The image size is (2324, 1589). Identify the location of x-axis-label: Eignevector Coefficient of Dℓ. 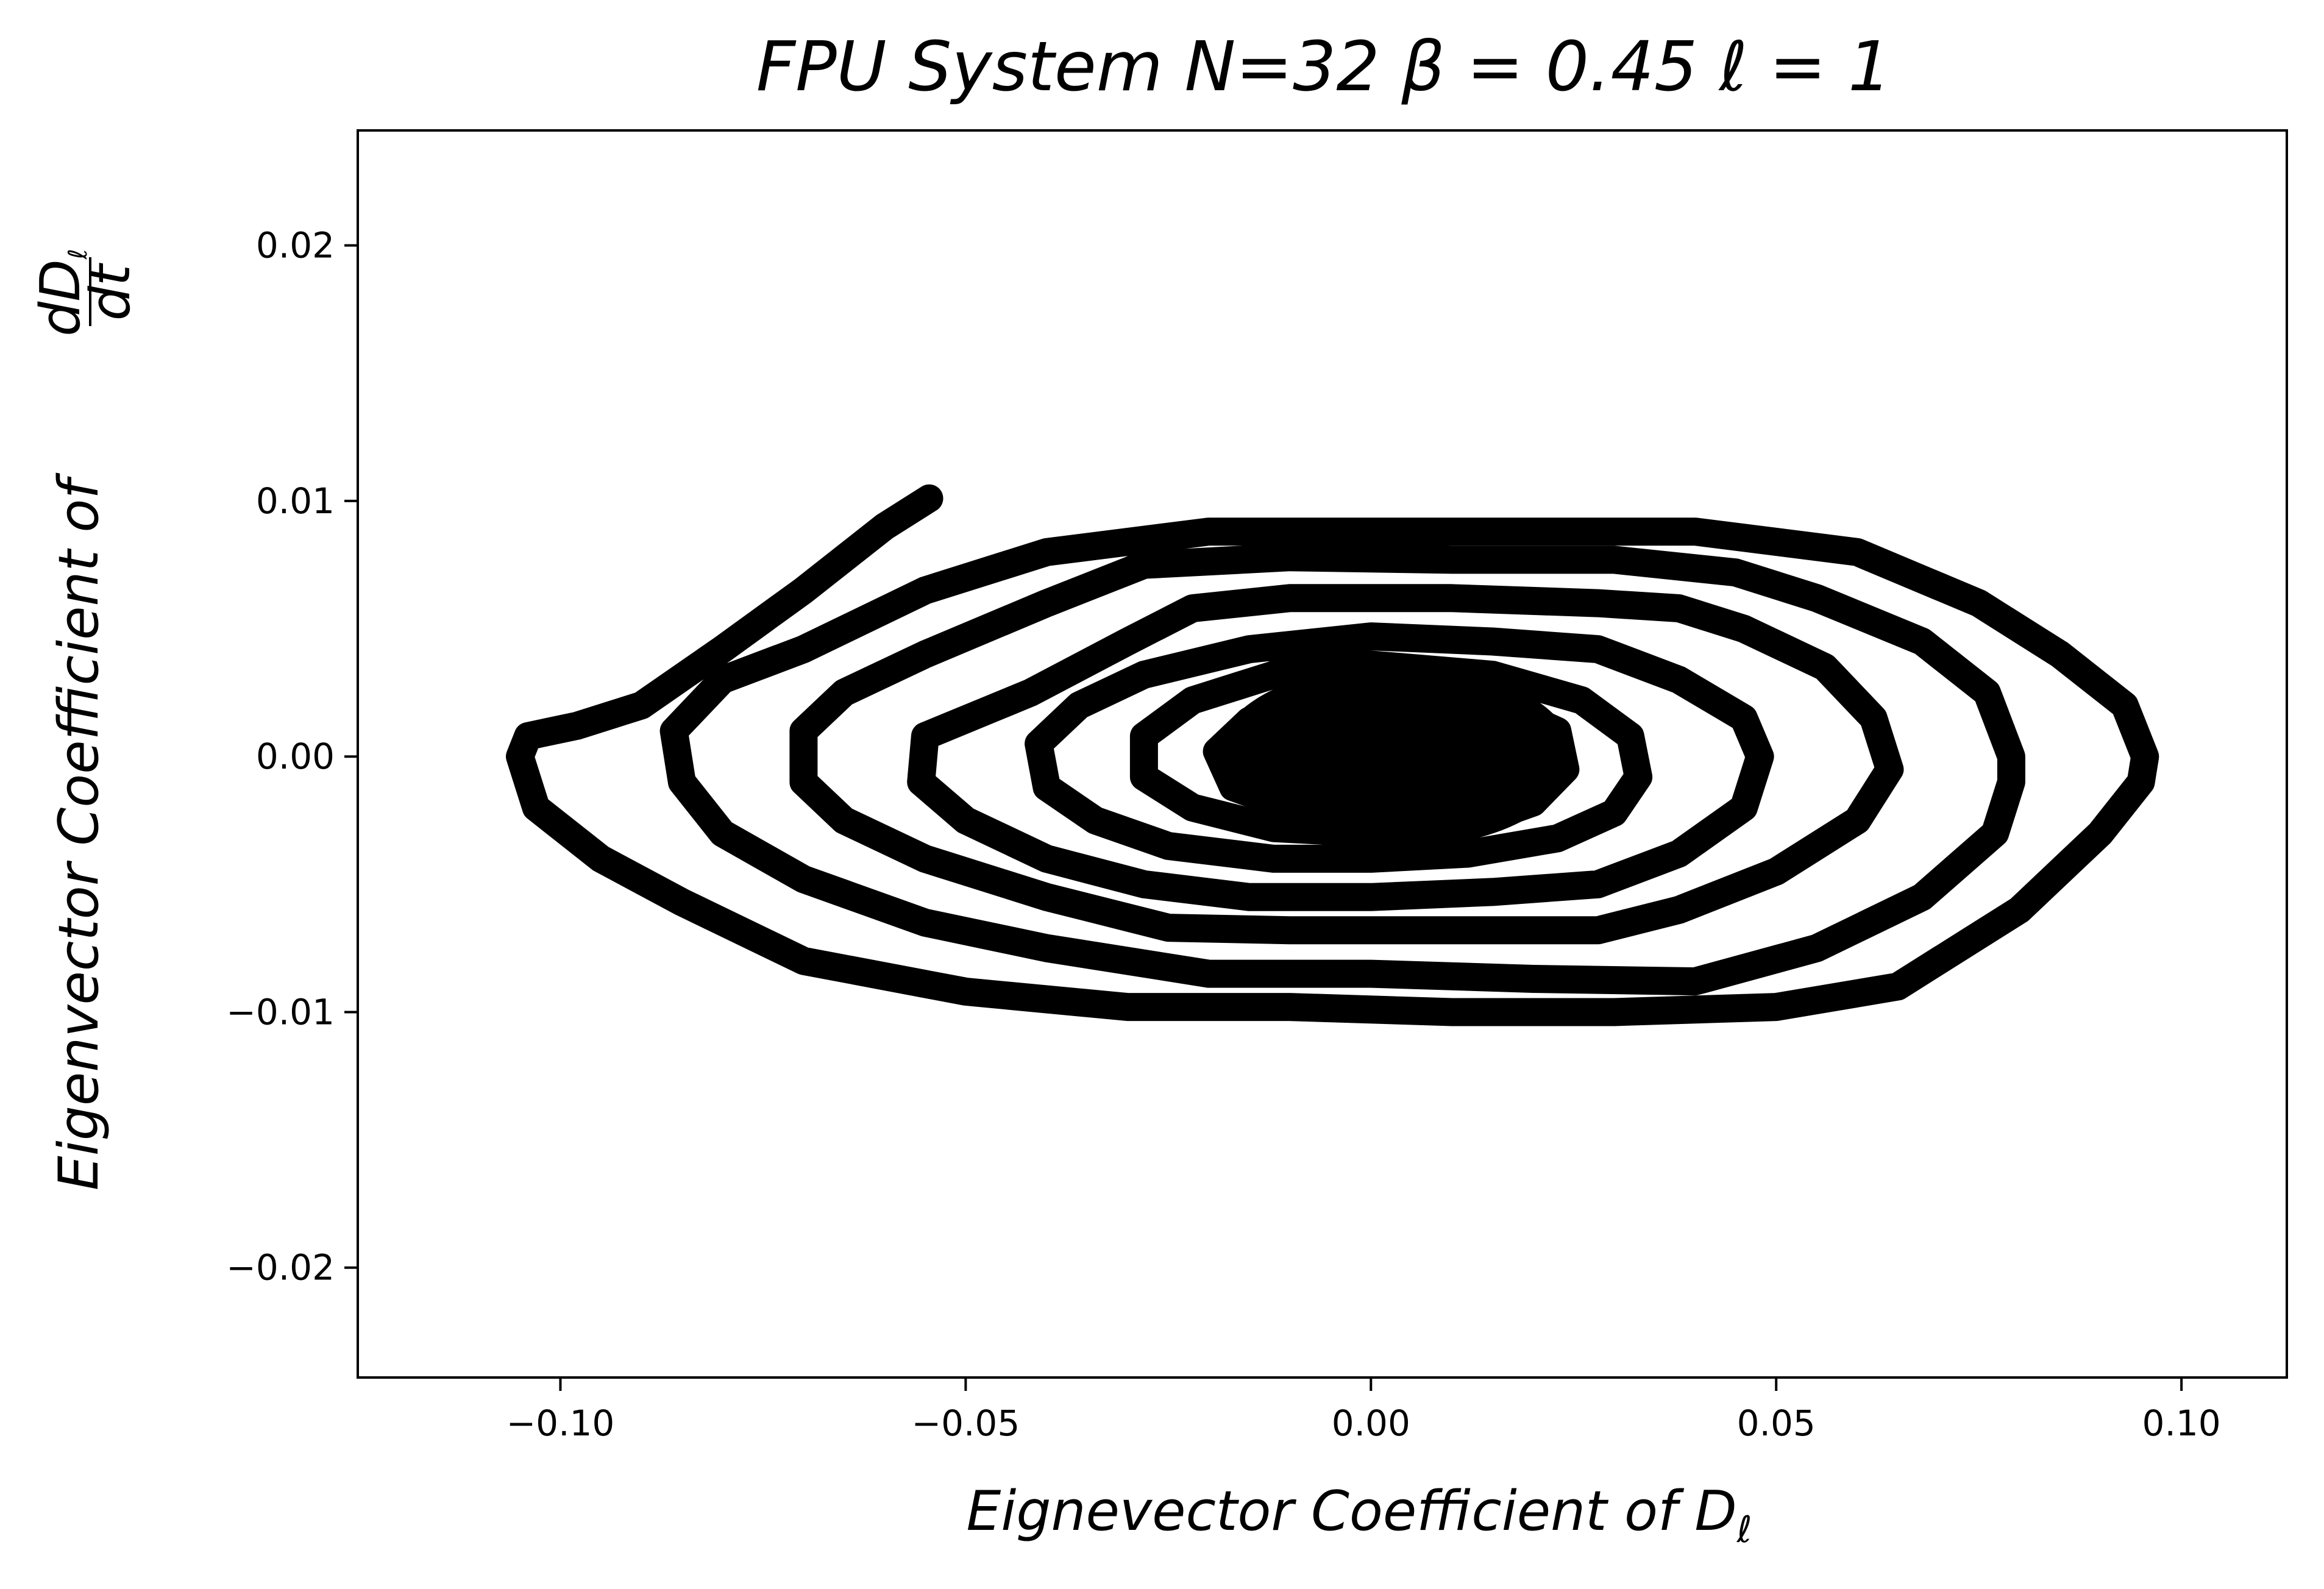
(1359, 1515).